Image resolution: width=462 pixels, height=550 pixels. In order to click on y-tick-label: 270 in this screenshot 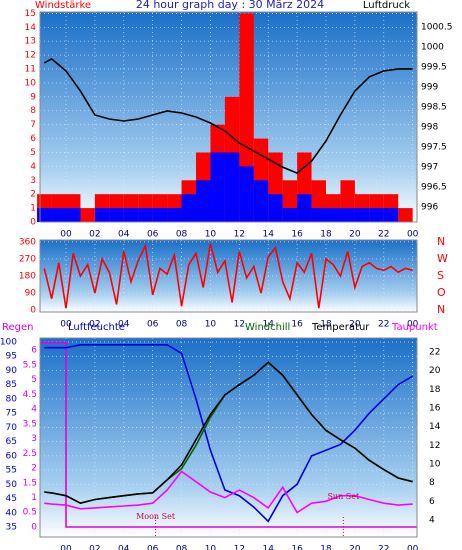, I will do `click(27, 259)`.